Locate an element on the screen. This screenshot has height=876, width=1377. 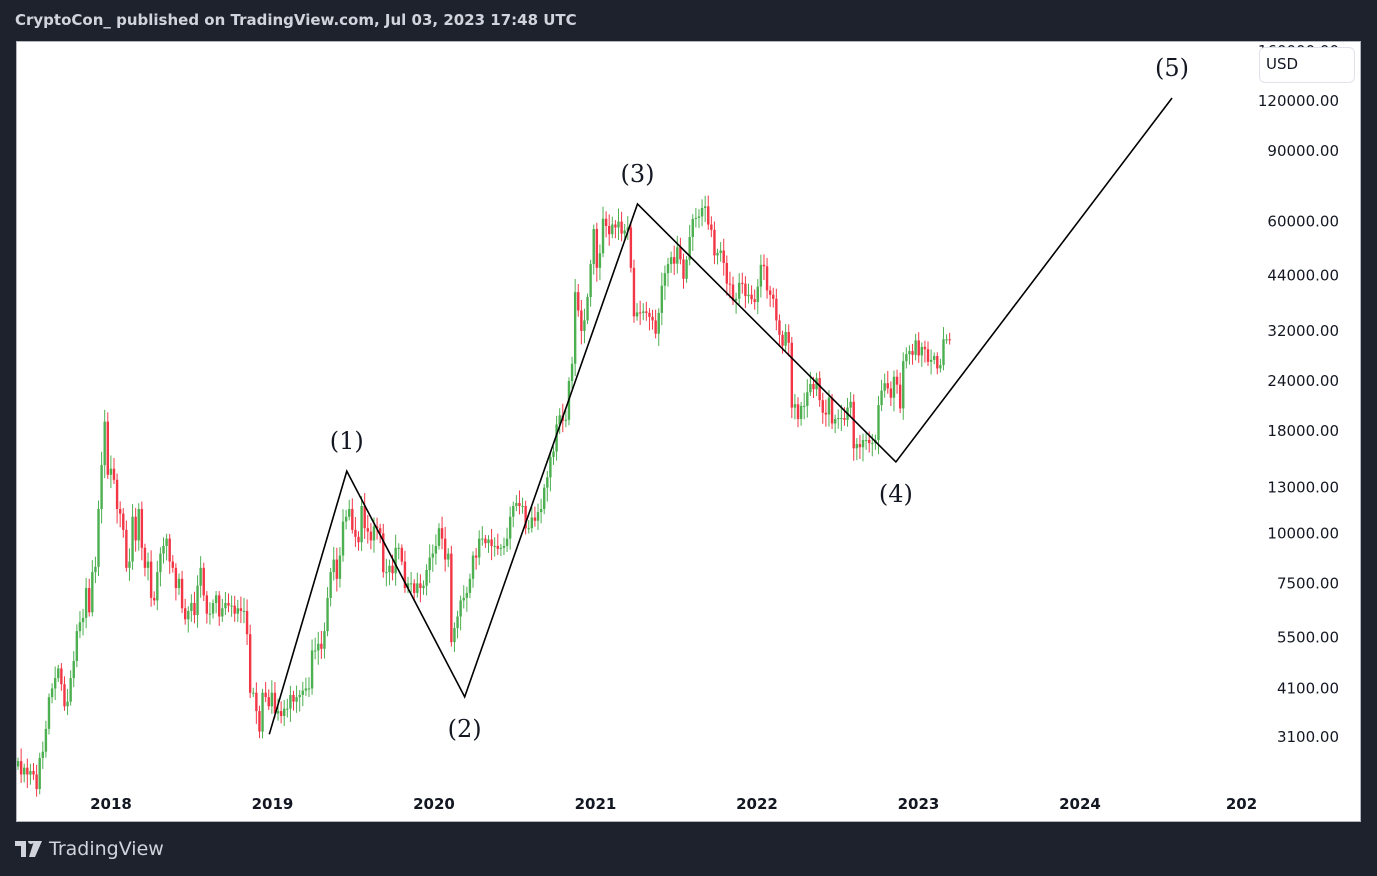
x-tick-label: 2020 is located at coordinates (434, 804).